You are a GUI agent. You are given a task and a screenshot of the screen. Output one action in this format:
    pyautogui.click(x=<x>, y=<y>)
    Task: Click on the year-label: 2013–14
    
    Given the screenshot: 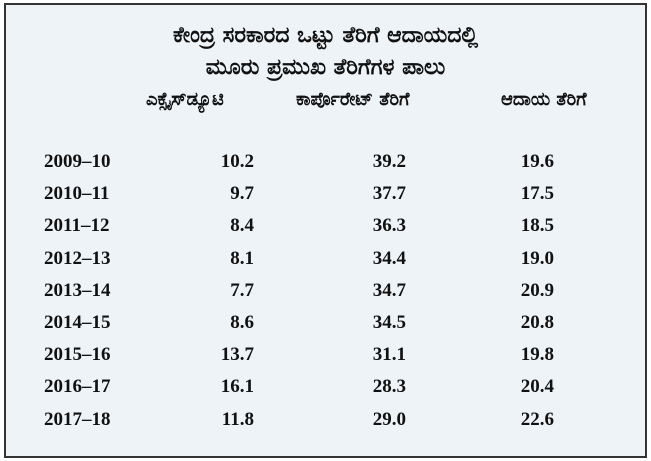 What is the action you would take?
    pyautogui.click(x=77, y=290)
    